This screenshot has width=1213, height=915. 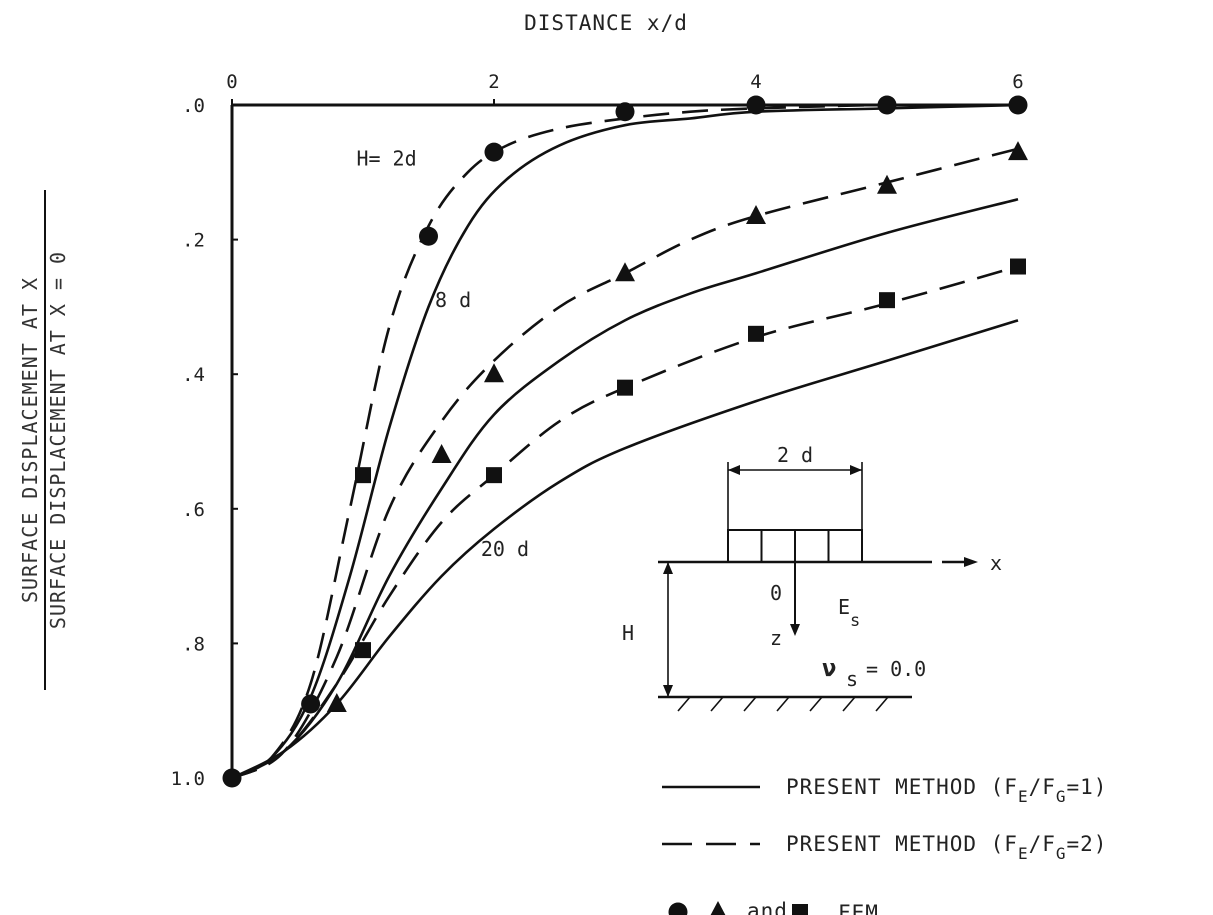 I want to click on inset-depth-label: H, so click(x=628, y=633).